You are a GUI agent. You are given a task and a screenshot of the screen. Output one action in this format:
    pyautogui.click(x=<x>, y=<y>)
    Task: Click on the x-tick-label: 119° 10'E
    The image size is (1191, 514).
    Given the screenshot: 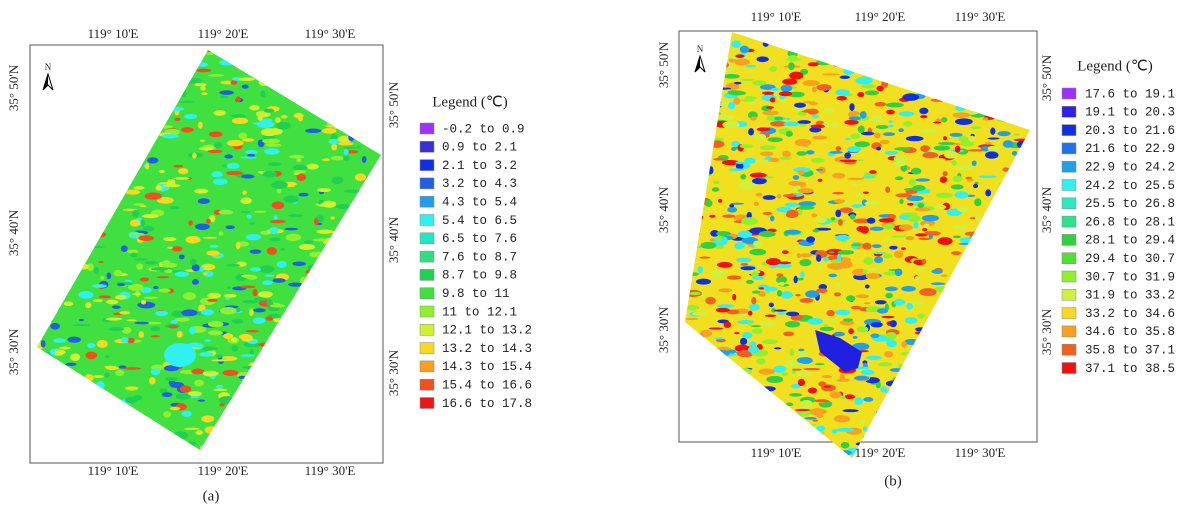 What is the action you would take?
    pyautogui.click(x=113, y=470)
    